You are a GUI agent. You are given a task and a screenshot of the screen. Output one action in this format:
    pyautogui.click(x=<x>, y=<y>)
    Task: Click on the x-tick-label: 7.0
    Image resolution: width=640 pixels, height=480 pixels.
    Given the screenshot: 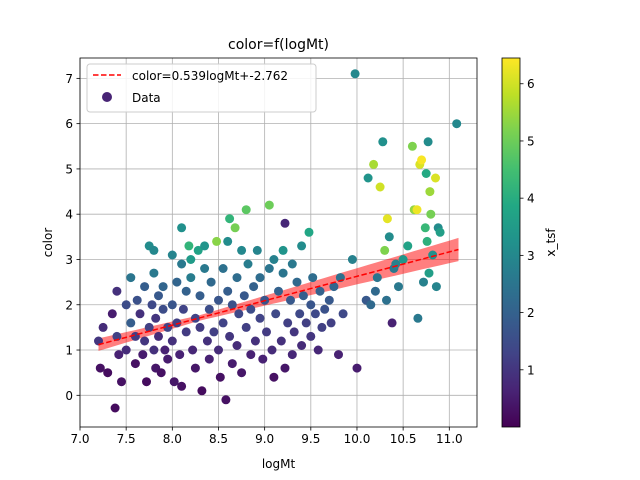 What is the action you would take?
    pyautogui.click(x=79, y=439)
    